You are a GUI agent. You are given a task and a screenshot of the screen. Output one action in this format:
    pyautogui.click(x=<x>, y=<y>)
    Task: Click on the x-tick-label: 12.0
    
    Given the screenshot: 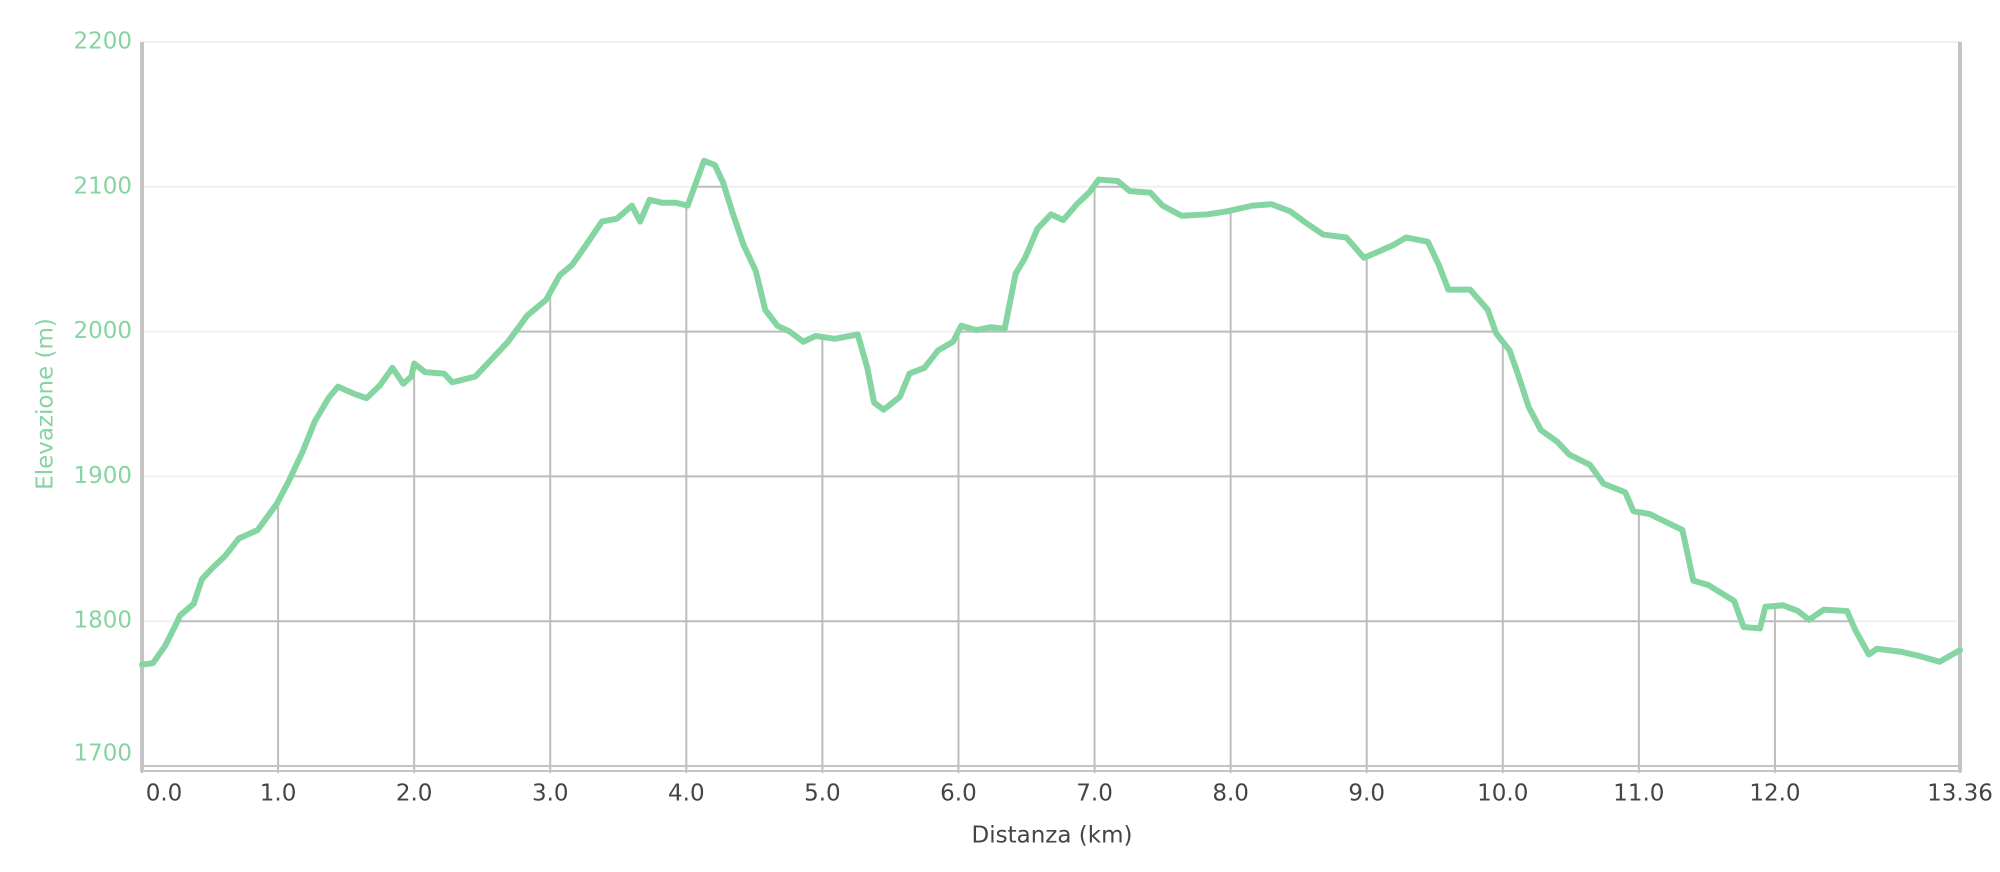 What is the action you would take?
    pyautogui.click(x=1774, y=794)
    